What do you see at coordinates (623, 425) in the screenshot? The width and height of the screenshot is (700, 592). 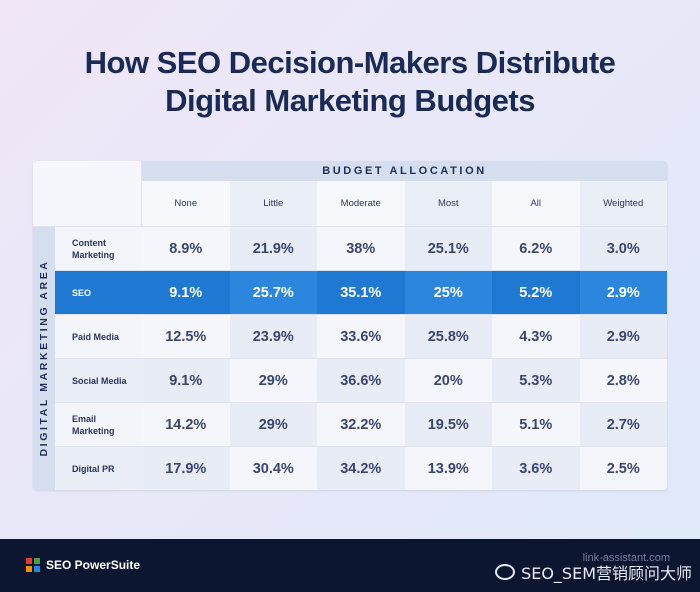 I see `cell-r4-c5: 2.7%` at bounding box center [623, 425].